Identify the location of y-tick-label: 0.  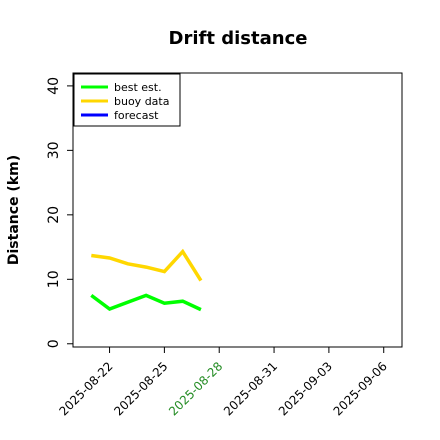
(54, 343).